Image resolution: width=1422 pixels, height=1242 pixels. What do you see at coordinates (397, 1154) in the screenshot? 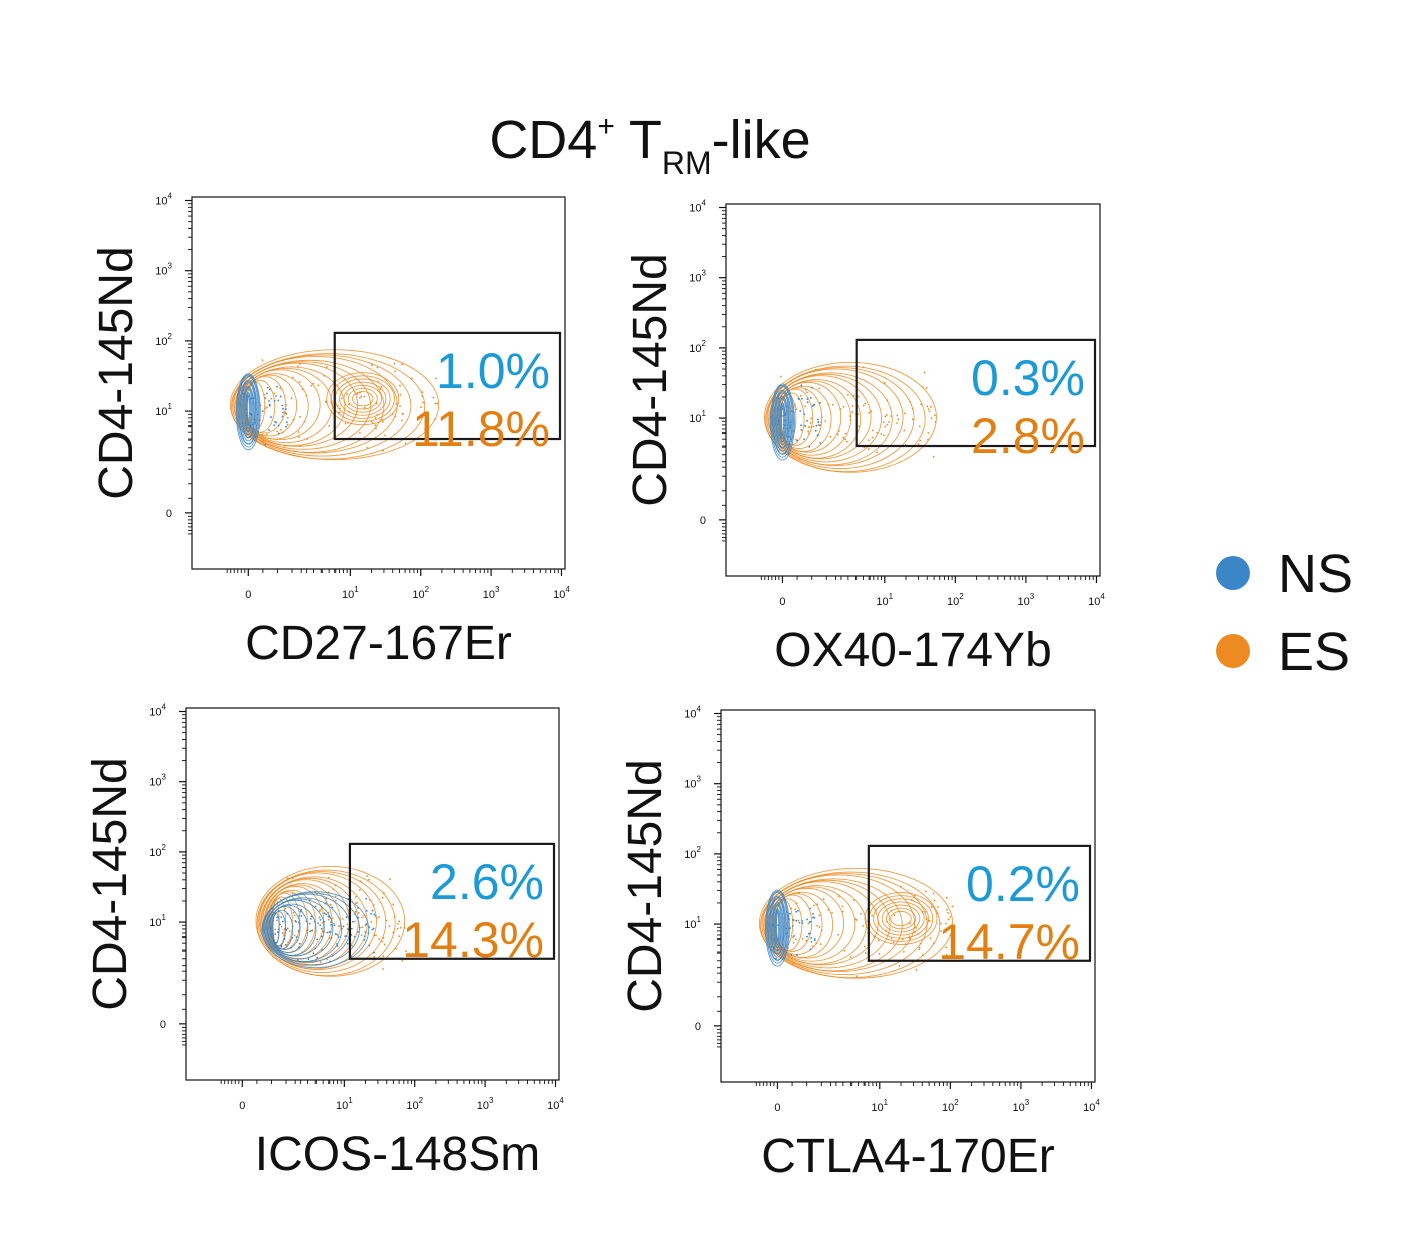
I see `x-axis-label: ICOS-148Sm` at bounding box center [397, 1154].